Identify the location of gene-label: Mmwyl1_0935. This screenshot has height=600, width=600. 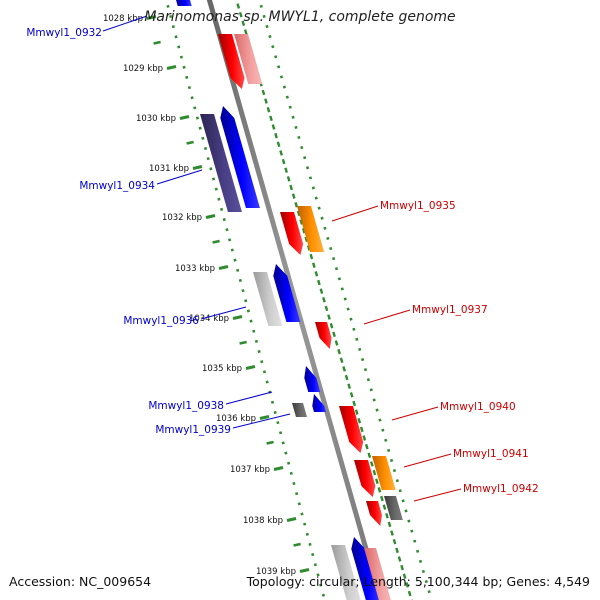
(418, 206).